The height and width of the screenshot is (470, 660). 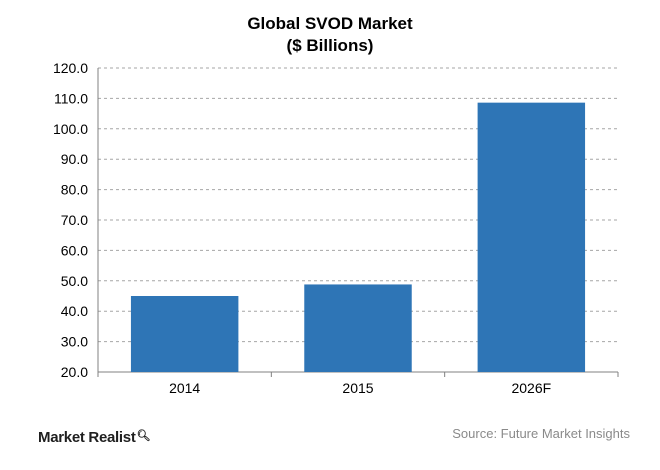 What do you see at coordinates (531, 388) in the screenshot?
I see `x-tick-label: 2026F` at bounding box center [531, 388].